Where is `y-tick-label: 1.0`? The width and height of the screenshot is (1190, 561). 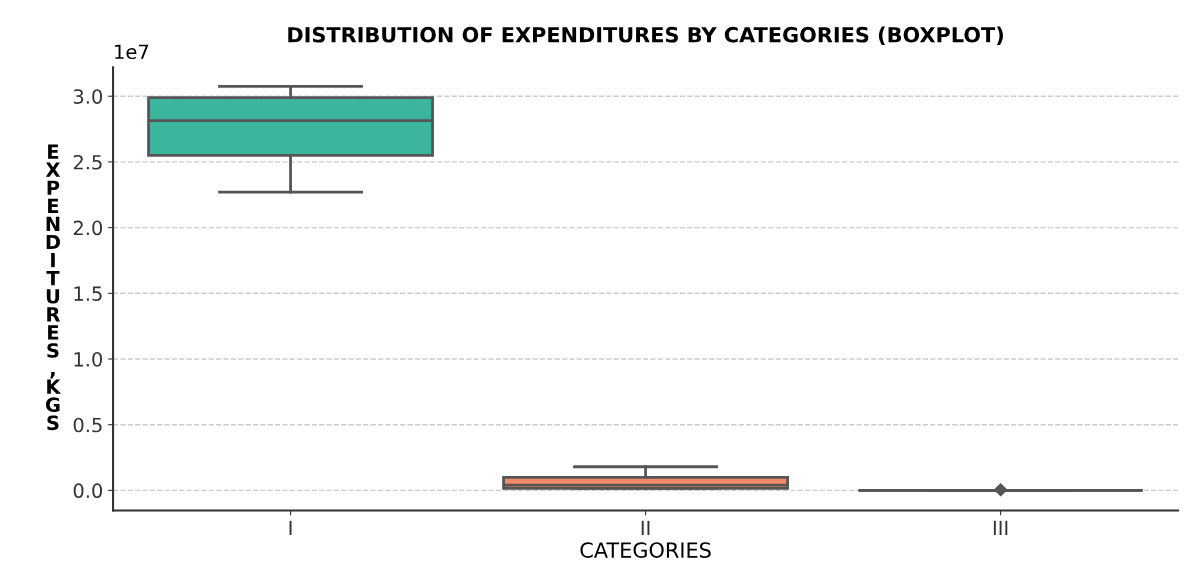 y-tick-label: 1.0 is located at coordinates (88, 359).